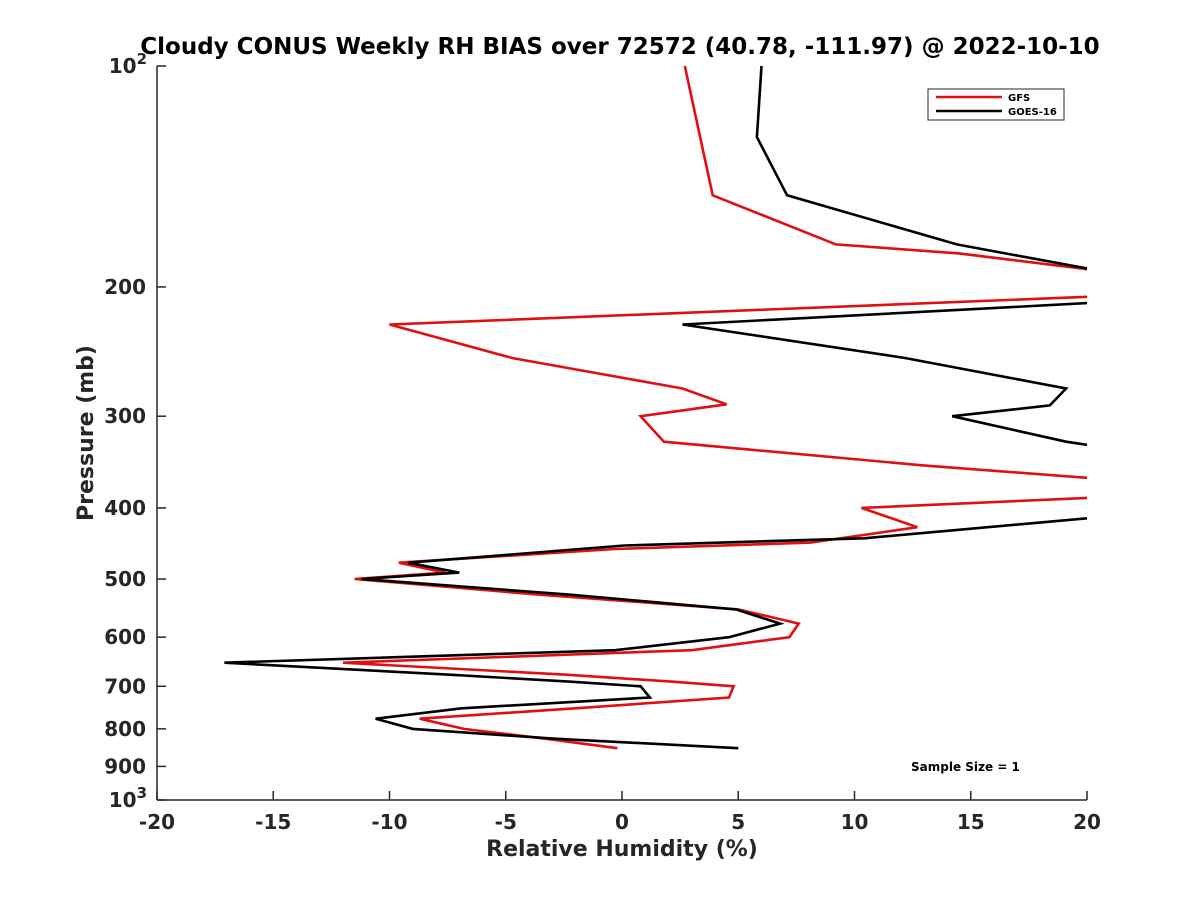  I want to click on y-tick-label: 200, so click(125, 287).